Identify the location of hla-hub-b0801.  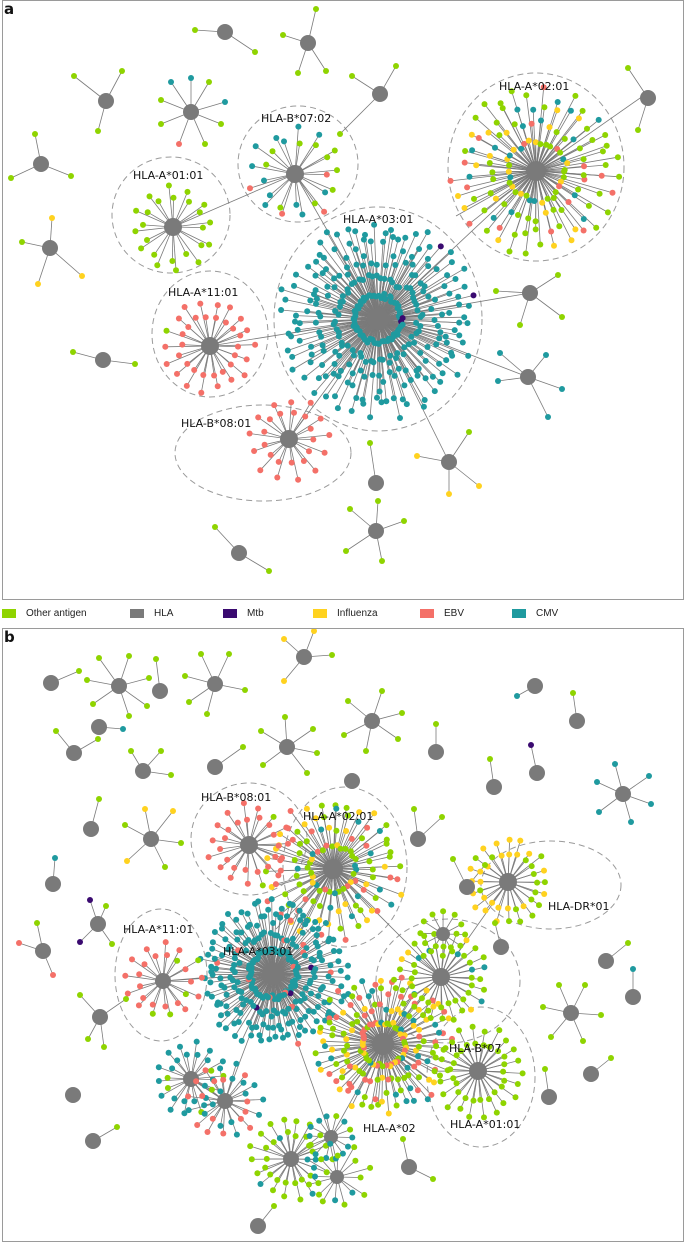
(289, 439).